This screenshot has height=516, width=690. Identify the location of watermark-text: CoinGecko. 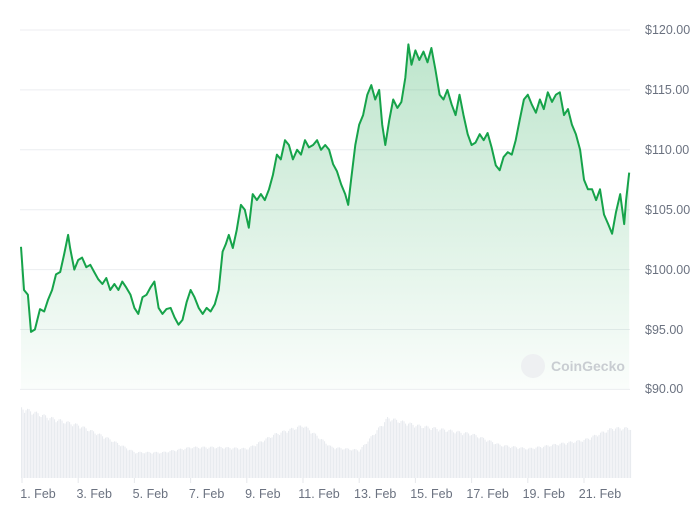
(588, 366).